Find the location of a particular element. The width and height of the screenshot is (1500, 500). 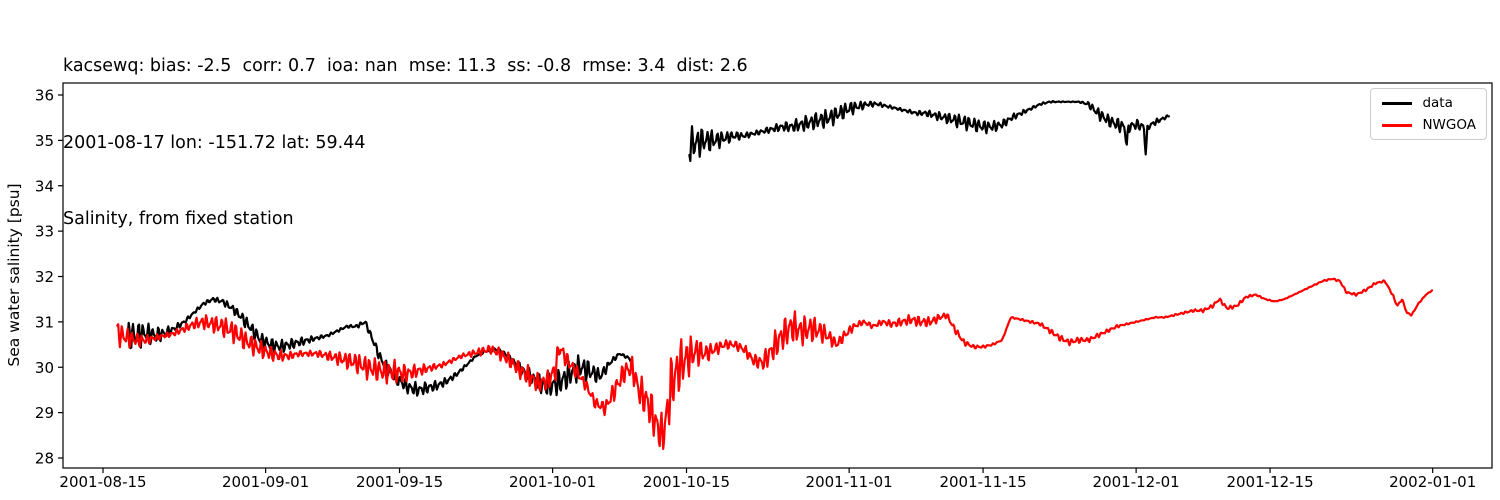

y-tick-label: 30 is located at coordinates (44, 368).